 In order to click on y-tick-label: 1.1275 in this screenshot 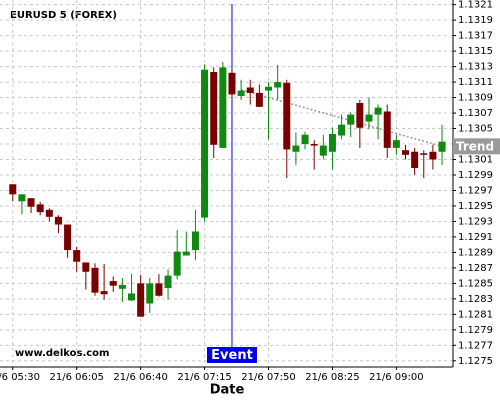, I will do `click(475, 361)`.